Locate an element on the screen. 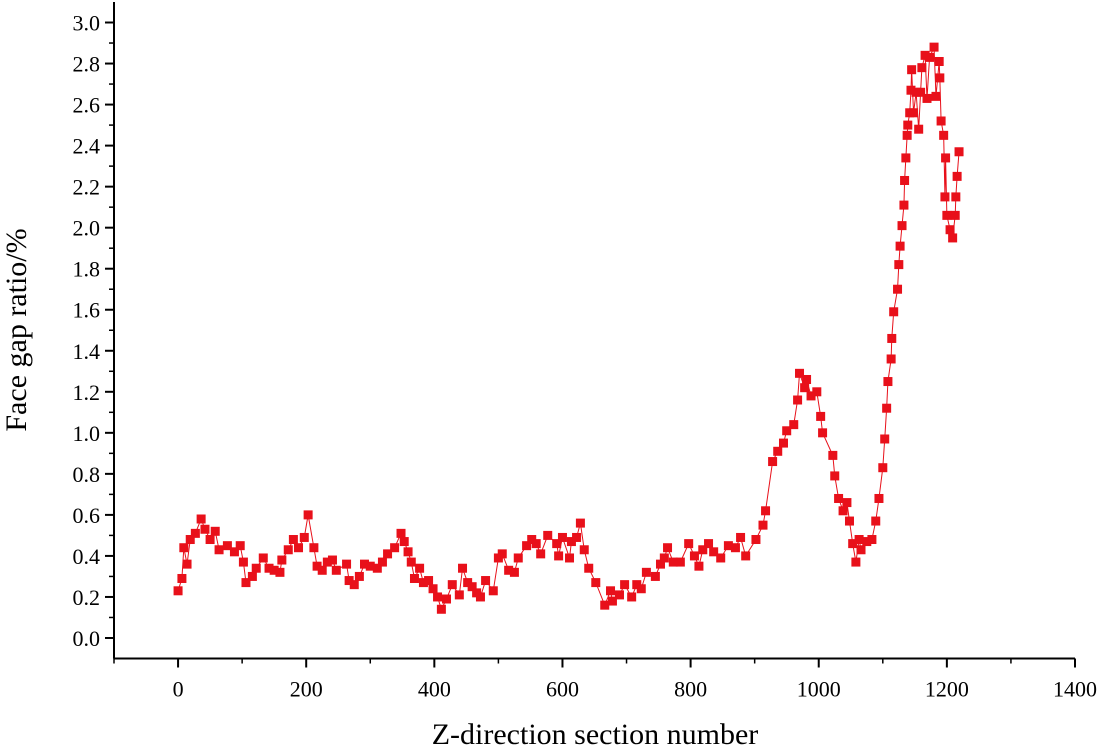 The image size is (1105, 755). y-tick-label: 1.6 is located at coordinates (87, 310).